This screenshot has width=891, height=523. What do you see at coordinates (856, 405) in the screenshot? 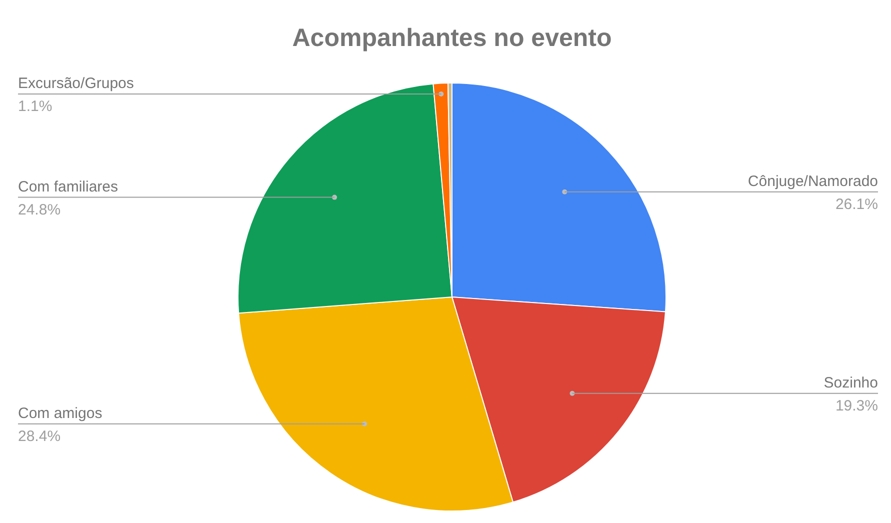
I see `data-label: 19.3%` at bounding box center [856, 405].